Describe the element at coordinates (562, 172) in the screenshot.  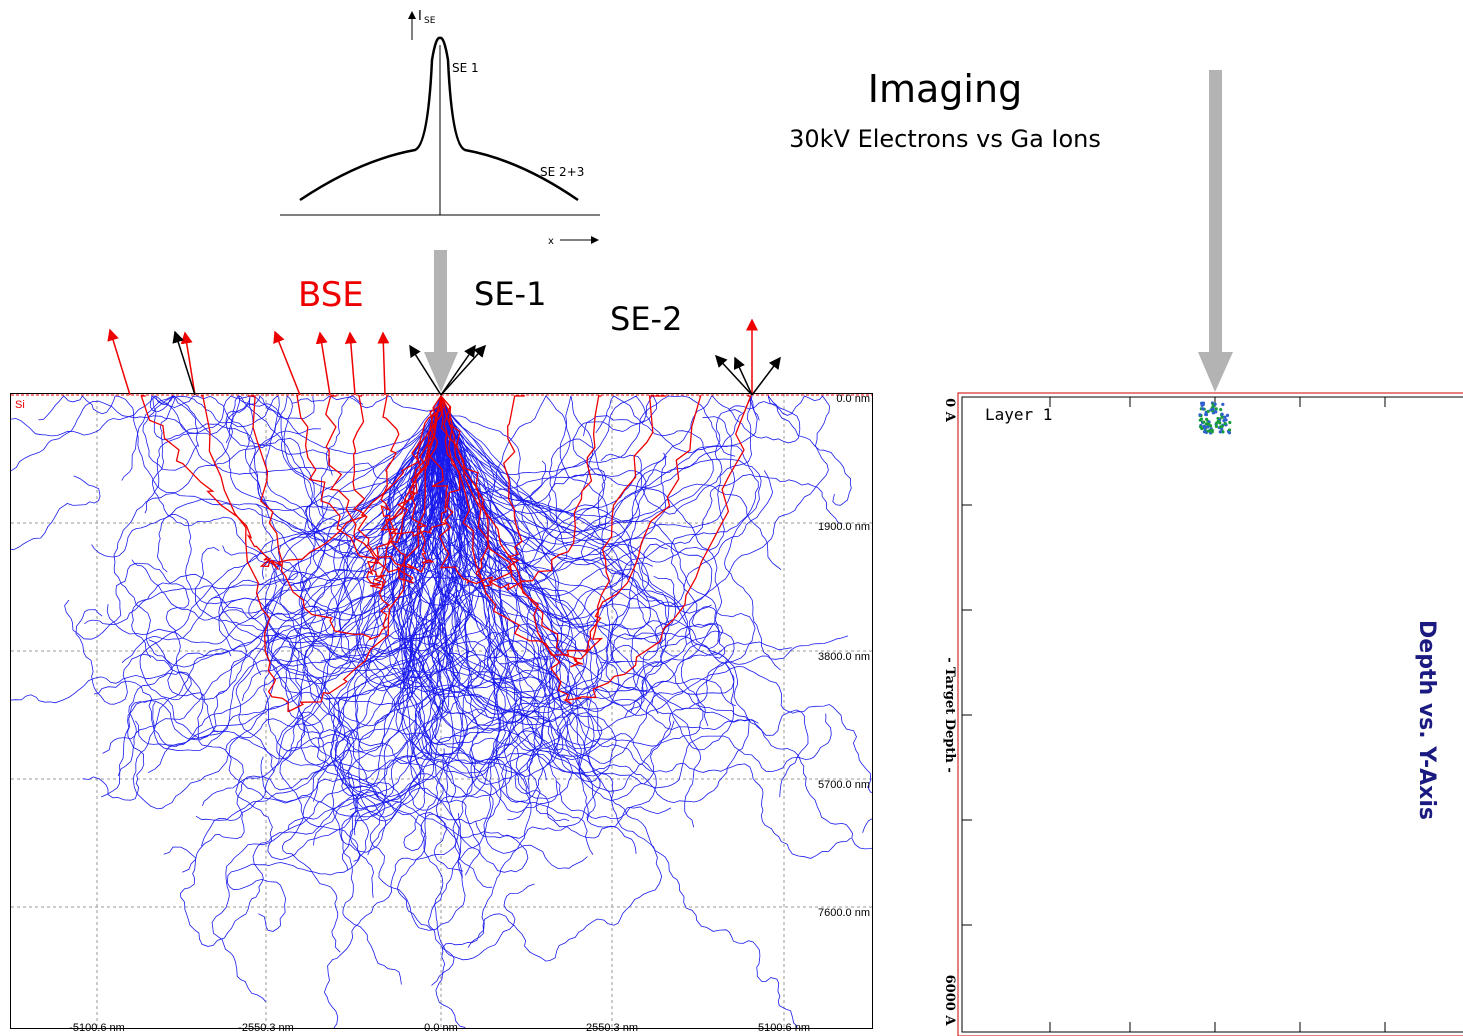
I see `tail-label: SE 2+3` at that location.